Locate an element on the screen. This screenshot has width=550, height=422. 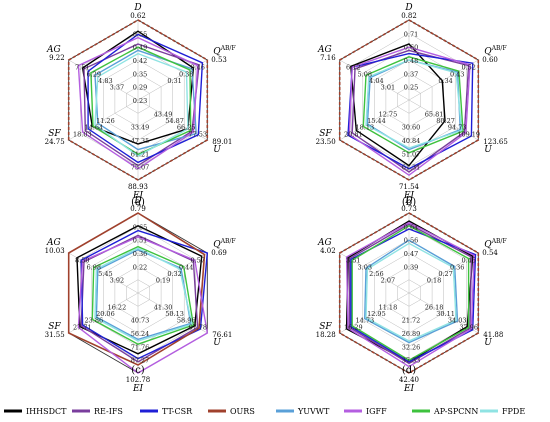
legend-label: IHHSDCT is located at coordinates (46, 411).